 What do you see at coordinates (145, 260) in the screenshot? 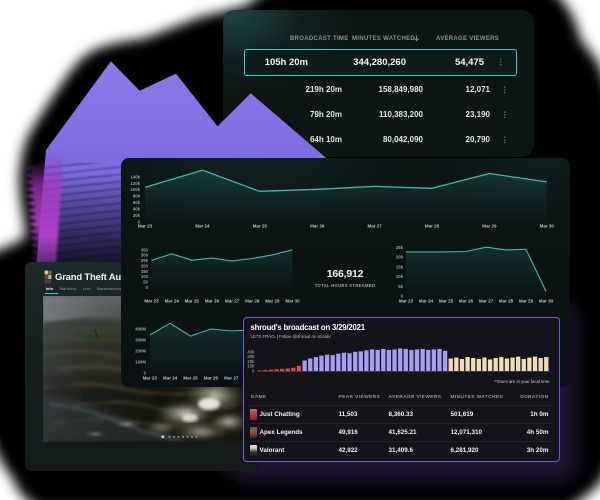
I see `svg-text: 250` at bounding box center [145, 260].